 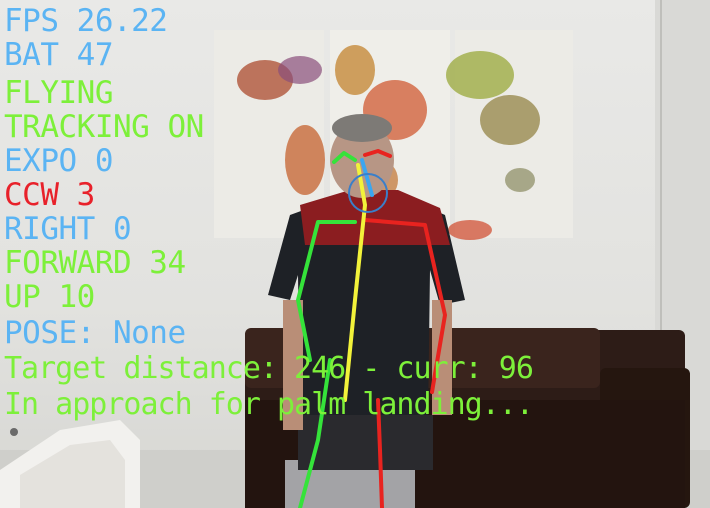 What do you see at coordinates (58, 93) in the screenshot?
I see `hud-flight-state: FLYING` at bounding box center [58, 93].